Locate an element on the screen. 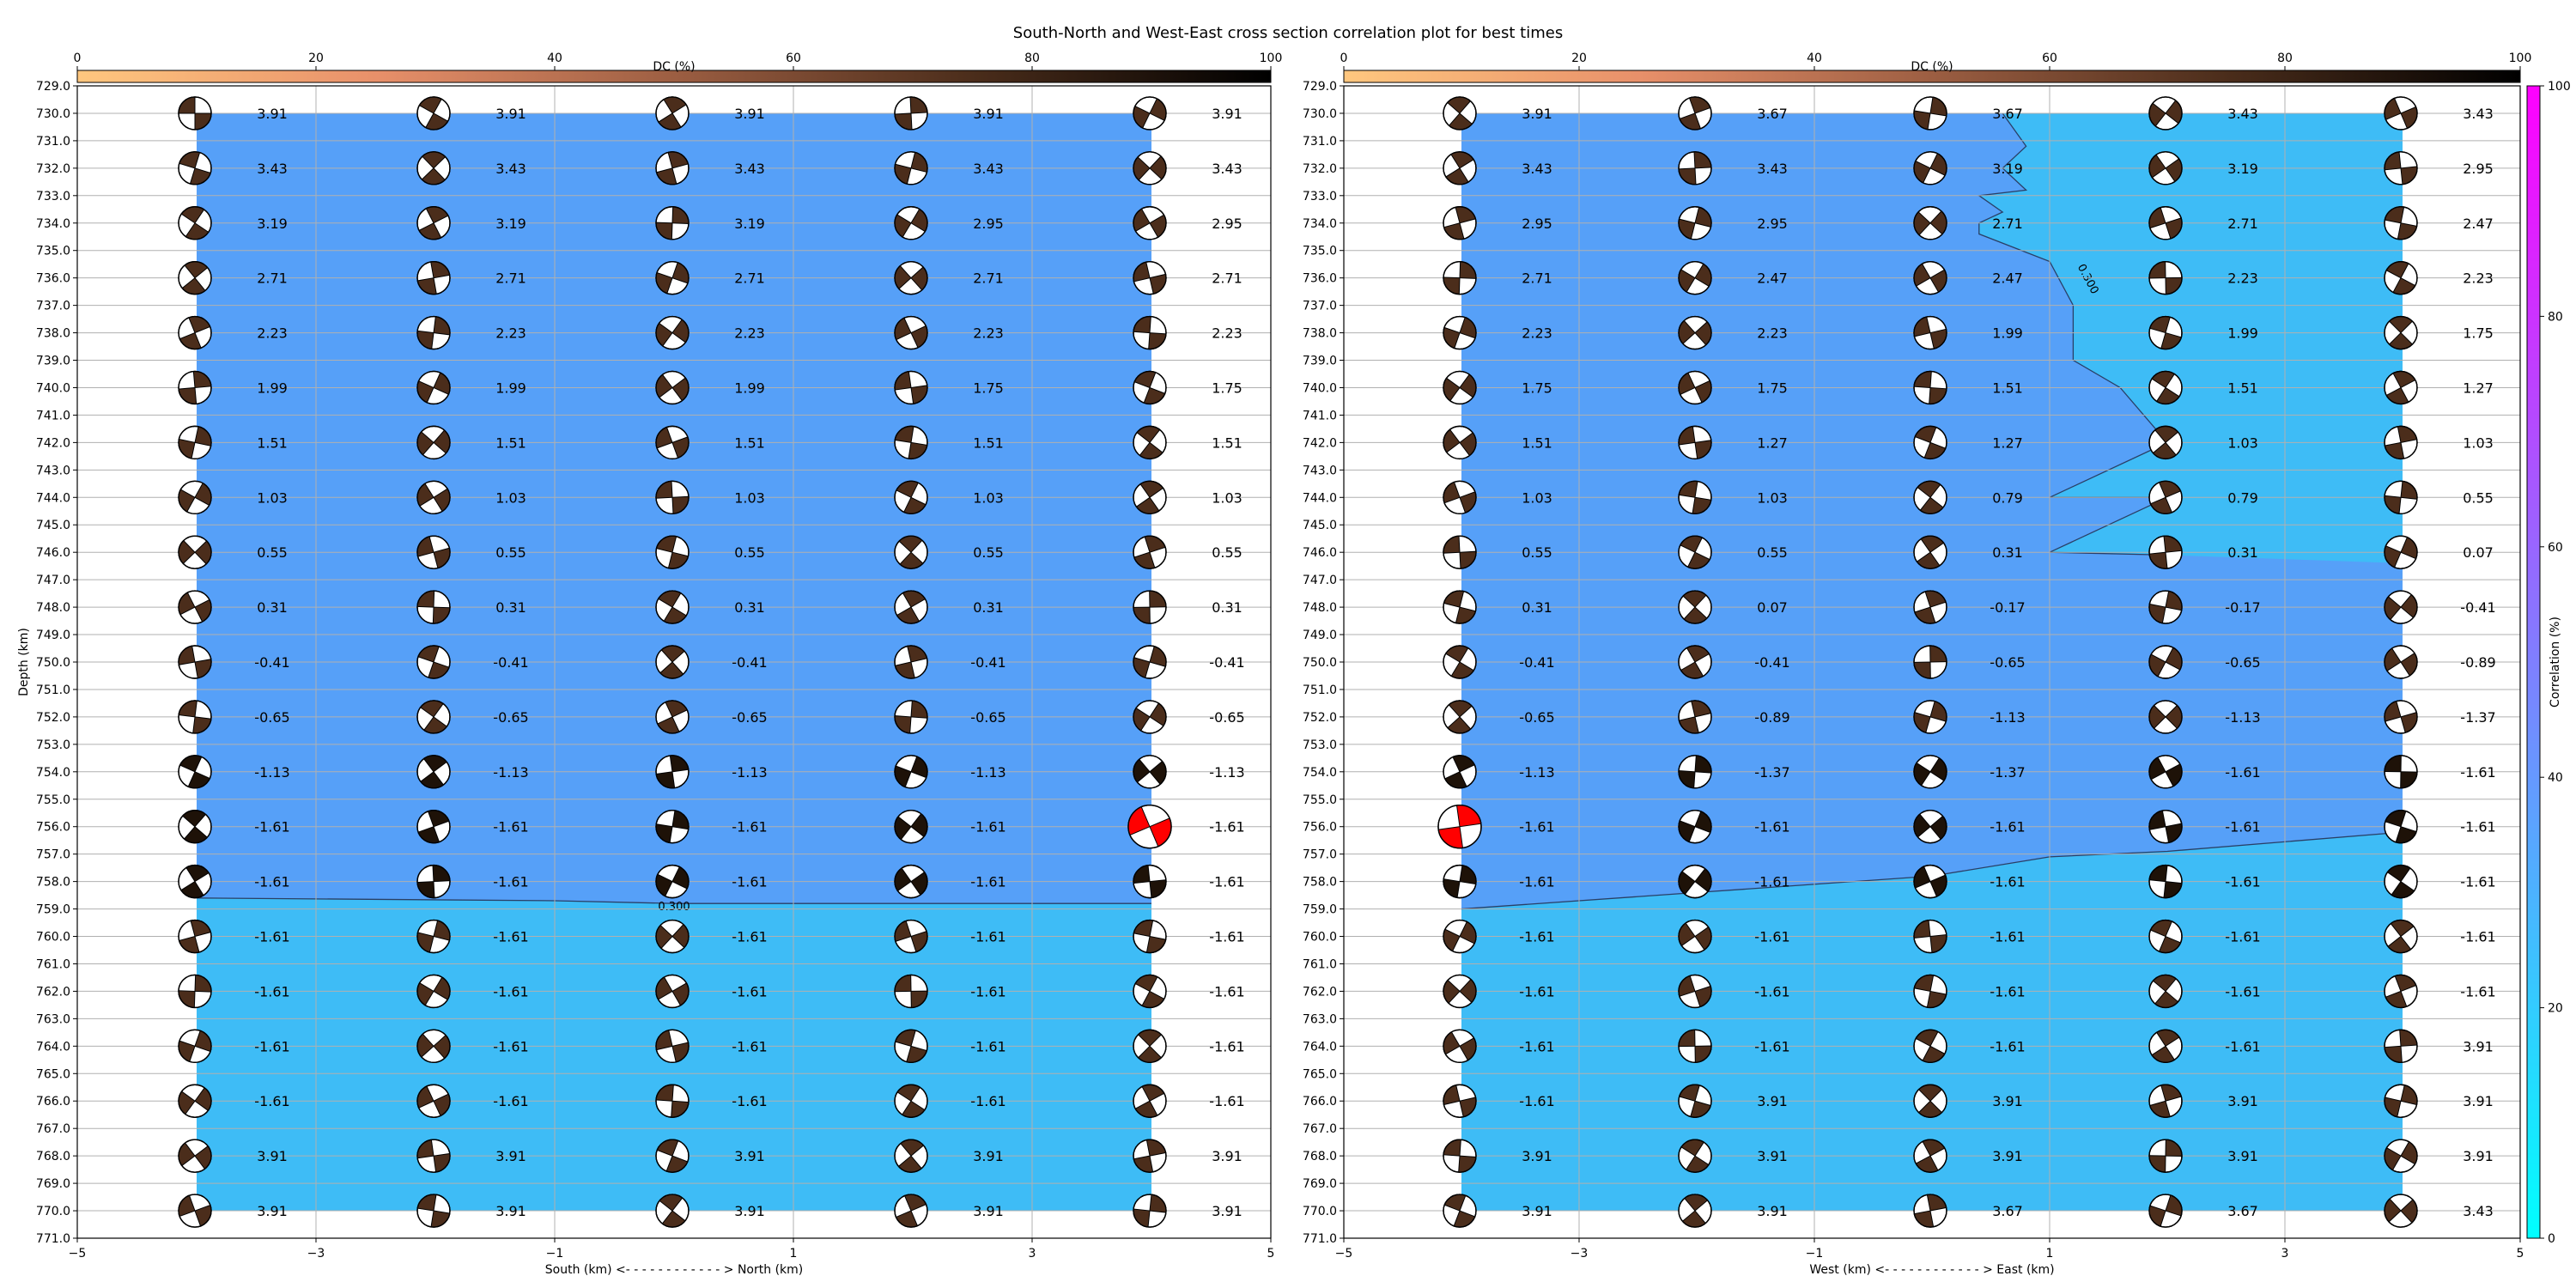 This screenshot has height=1288, width=2576. correlation-colorbar-tick-label: 100 is located at coordinates (2559, 87).